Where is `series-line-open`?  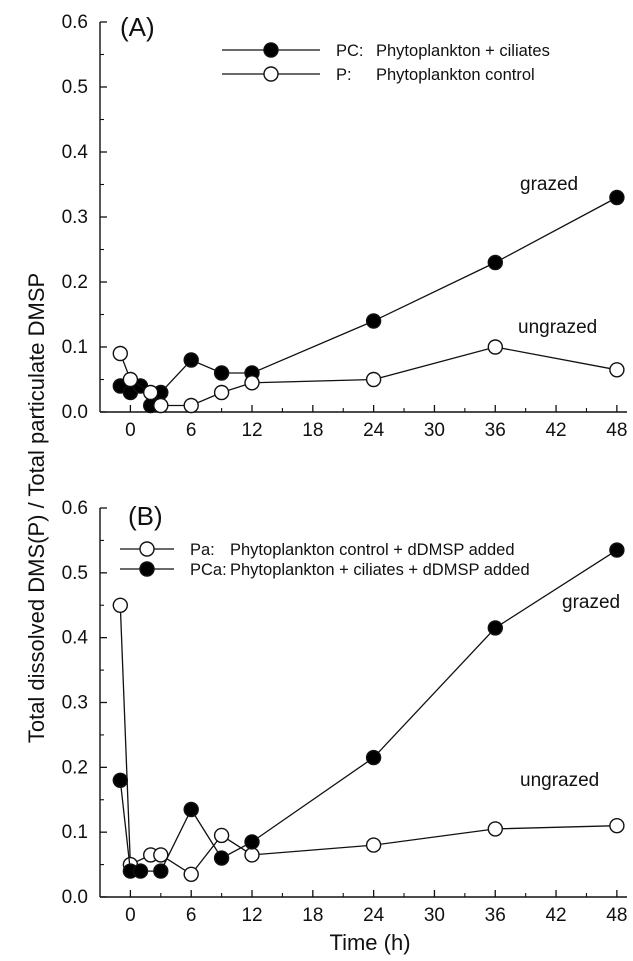 series-line-open is located at coordinates (368, 376).